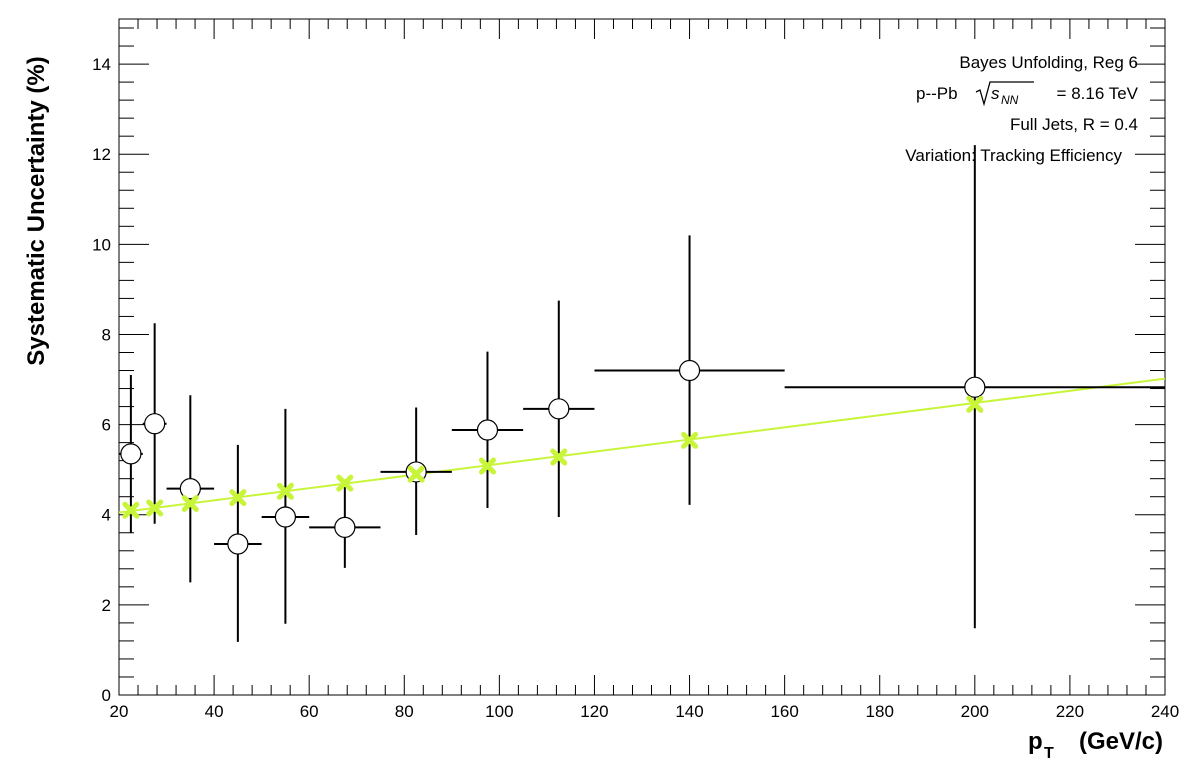  I want to click on y-tick-label: 10, so click(101, 244).